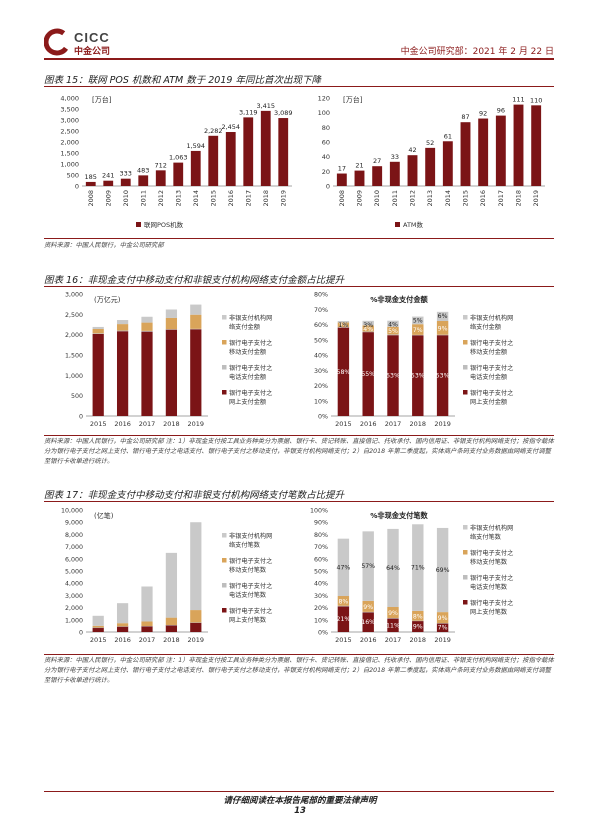 This screenshot has height=819, width=600. I want to click on y-tick-label: 10,000, so click(72, 511).